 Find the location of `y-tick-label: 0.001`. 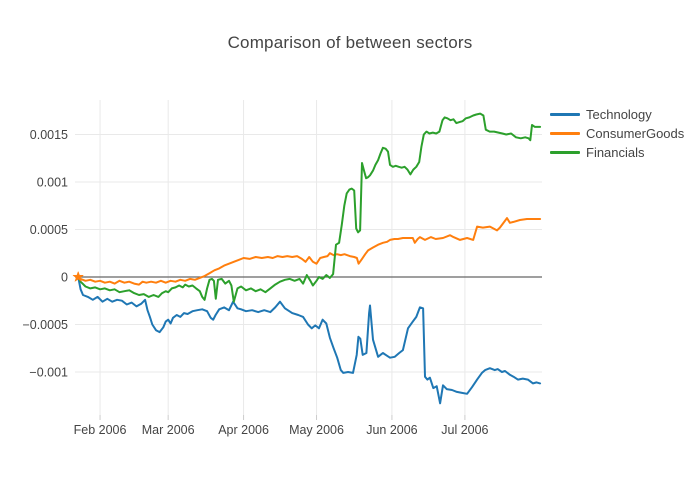

y-tick-label: 0.001 is located at coordinates (52, 182).